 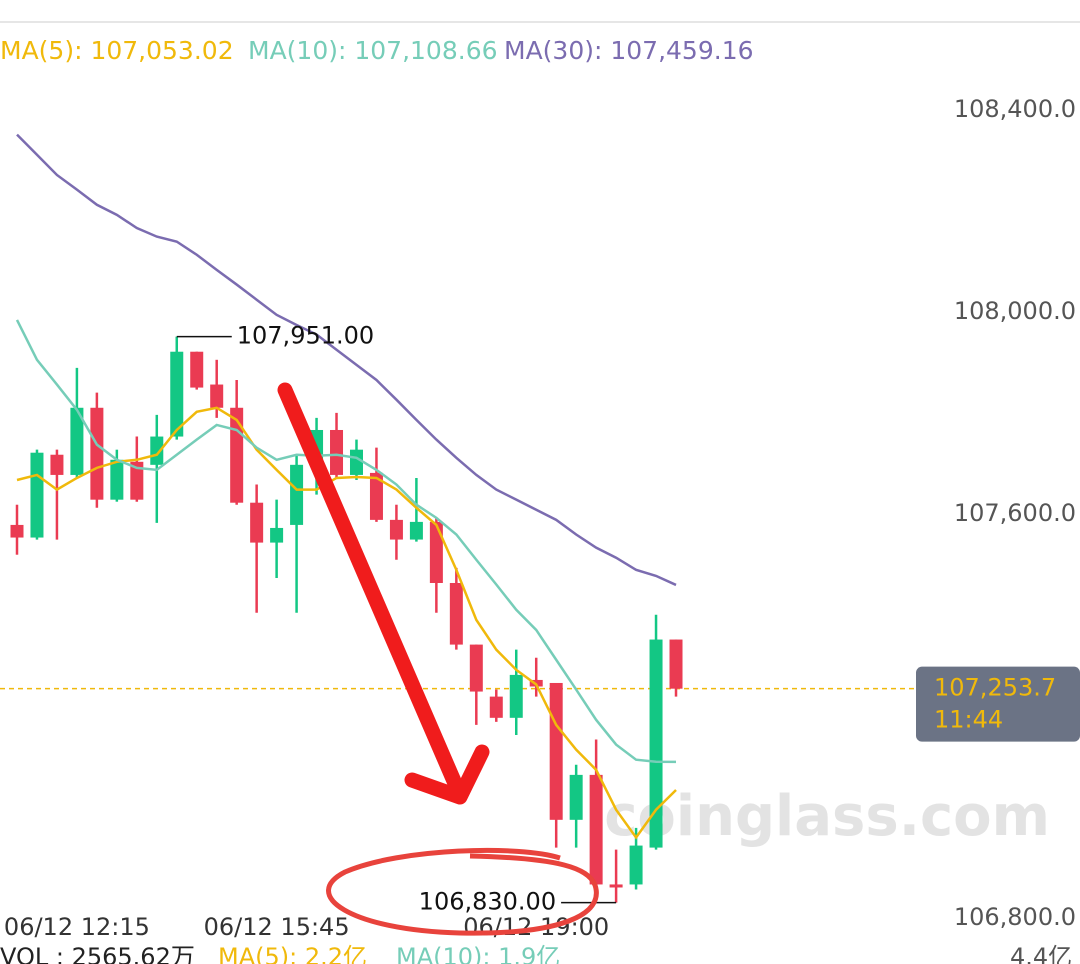 What do you see at coordinates (1041, 953) in the screenshot?
I see `volume-max: 4.4亿` at bounding box center [1041, 953].